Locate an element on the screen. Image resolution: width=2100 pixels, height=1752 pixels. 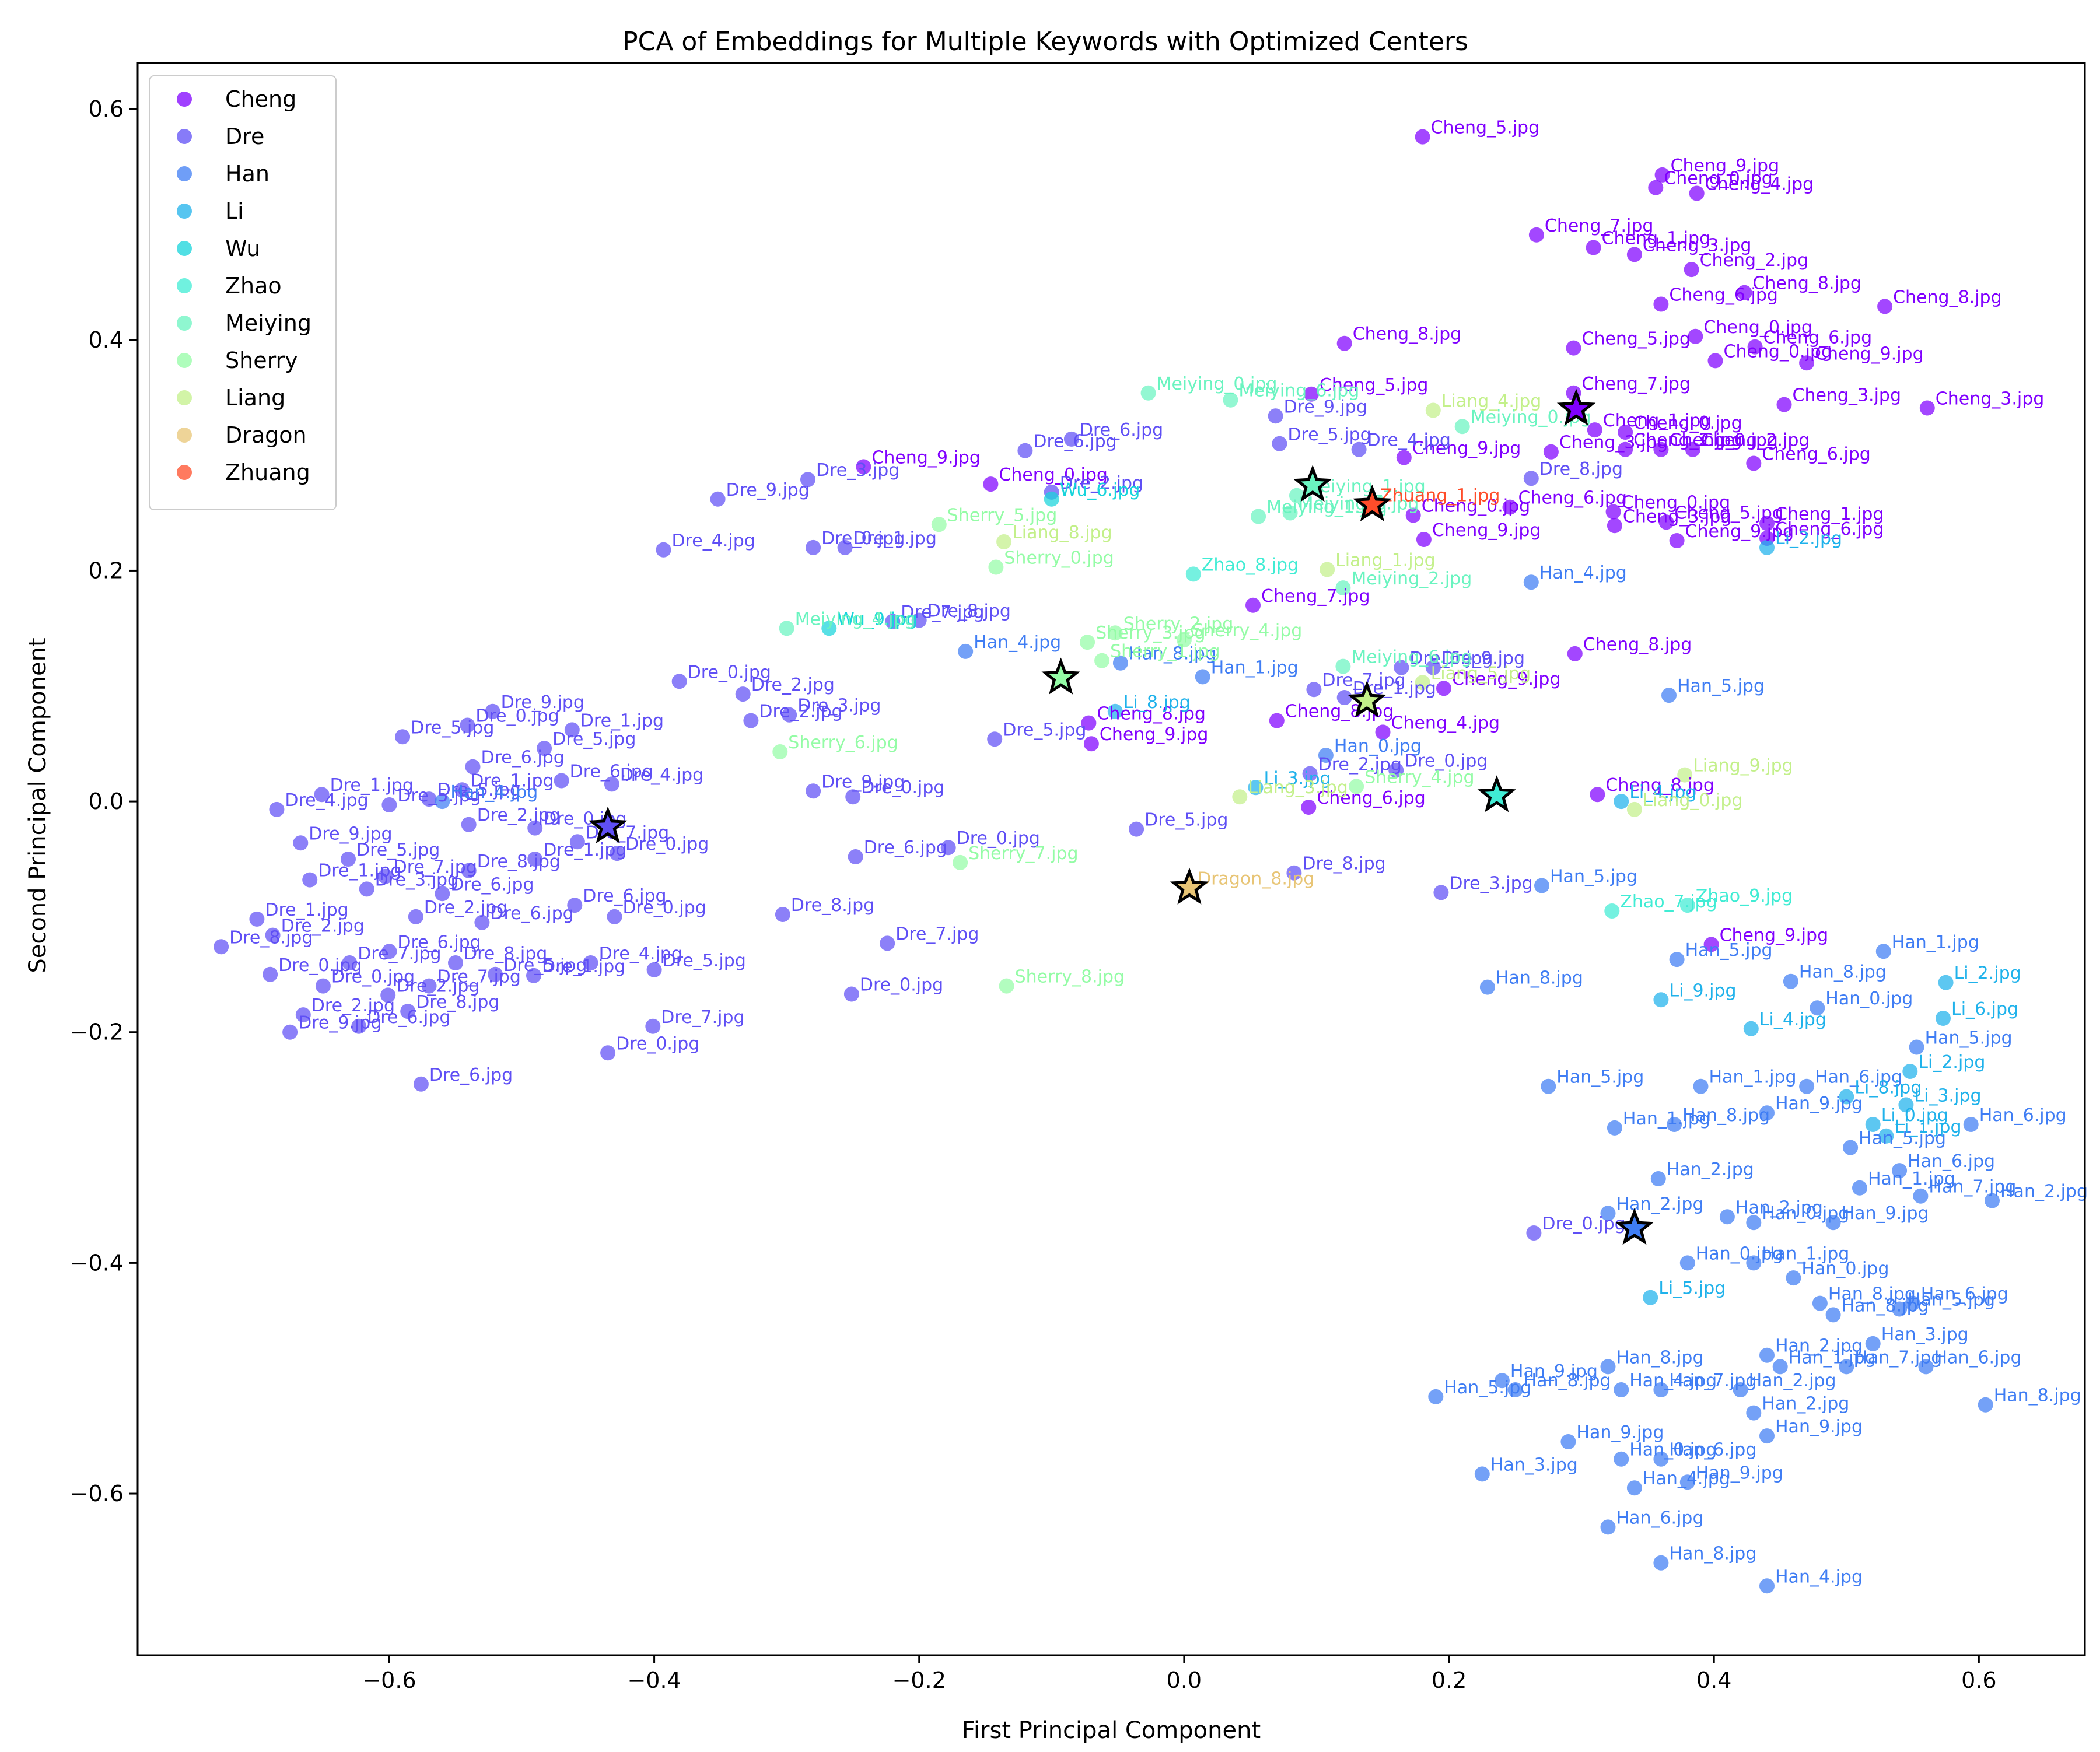
y-axis-label: Second Principal Component is located at coordinates (37, 805).